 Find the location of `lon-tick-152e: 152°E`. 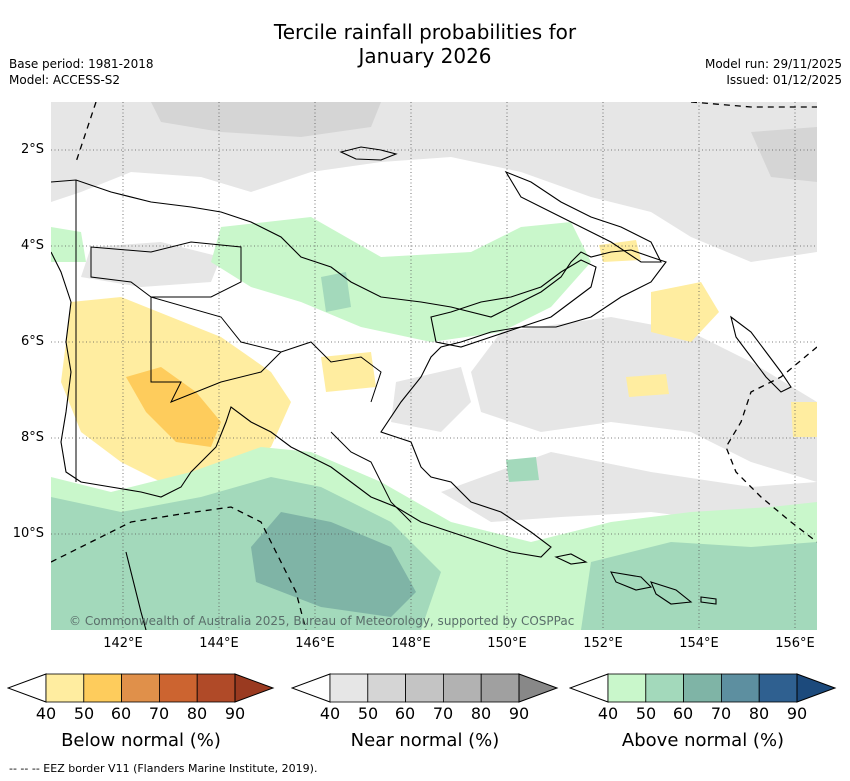

lon-tick-152e: 152°E is located at coordinates (603, 643).